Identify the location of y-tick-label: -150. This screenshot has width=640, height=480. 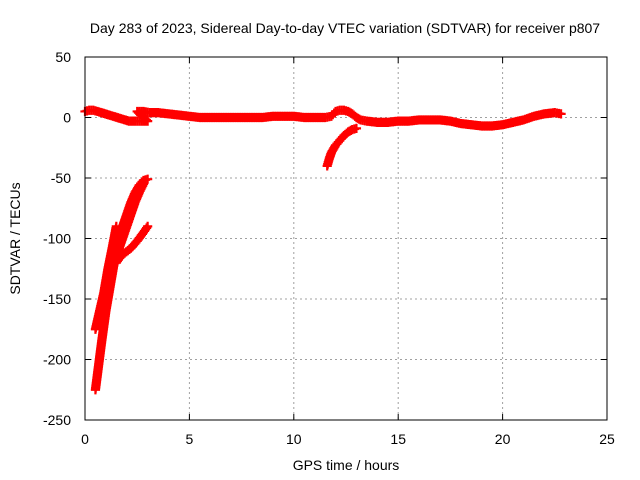
(57, 299).